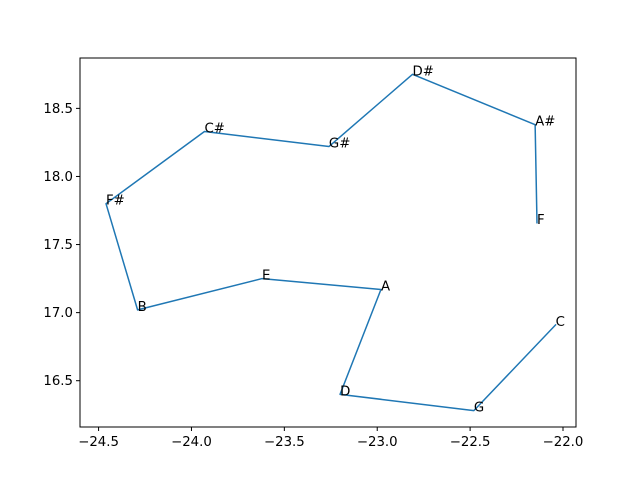  I want to click on point-label-5: E, so click(266, 276).